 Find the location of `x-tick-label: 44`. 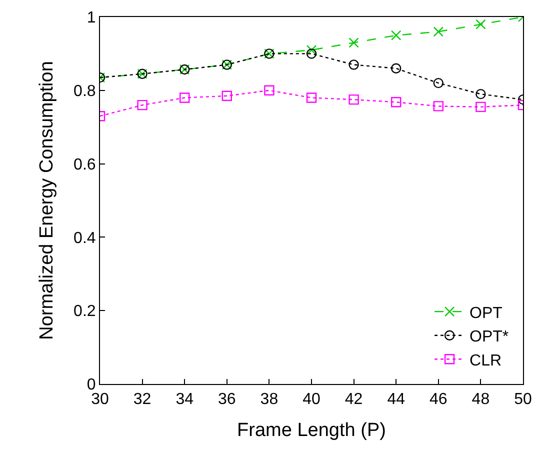

x-tick-label: 44 is located at coordinates (396, 399).